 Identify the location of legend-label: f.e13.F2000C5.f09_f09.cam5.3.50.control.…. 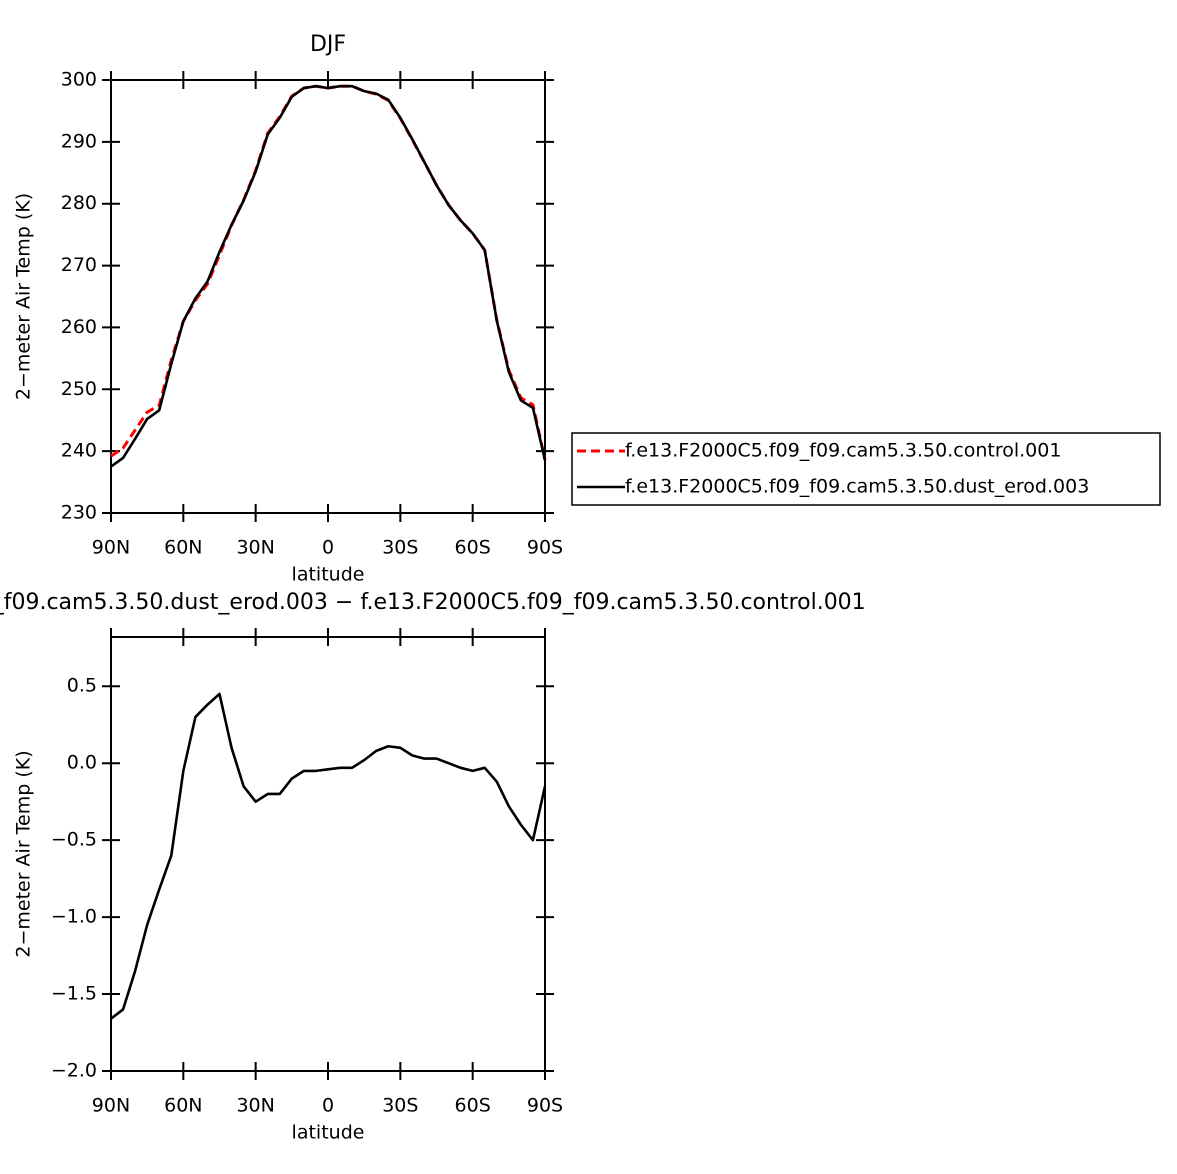
(843, 451).